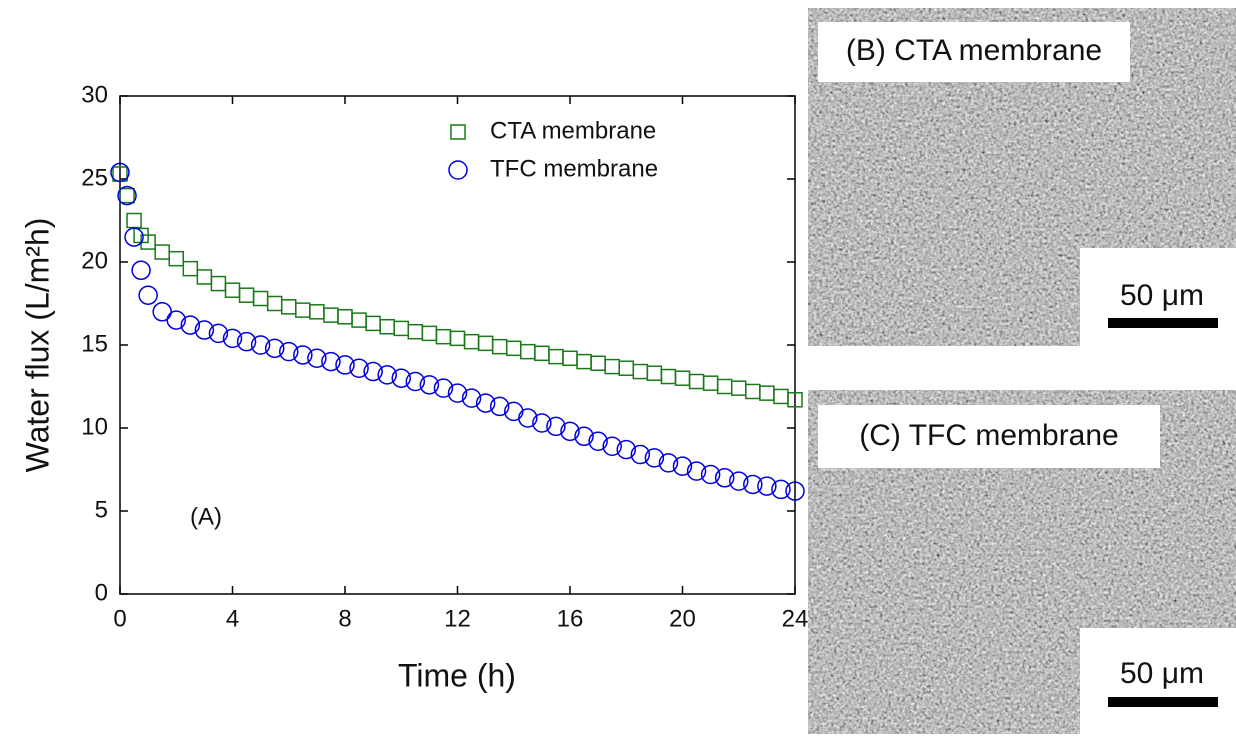  What do you see at coordinates (94, 177) in the screenshot?
I see `y-tick-label: 25` at bounding box center [94, 177].